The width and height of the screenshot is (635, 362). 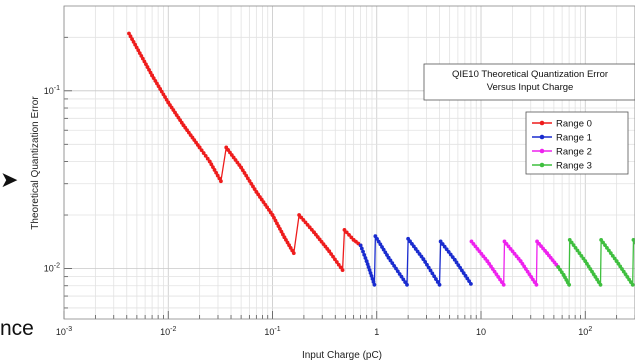 I want to click on legend-entry-range-1: Range 1, so click(x=562, y=138).